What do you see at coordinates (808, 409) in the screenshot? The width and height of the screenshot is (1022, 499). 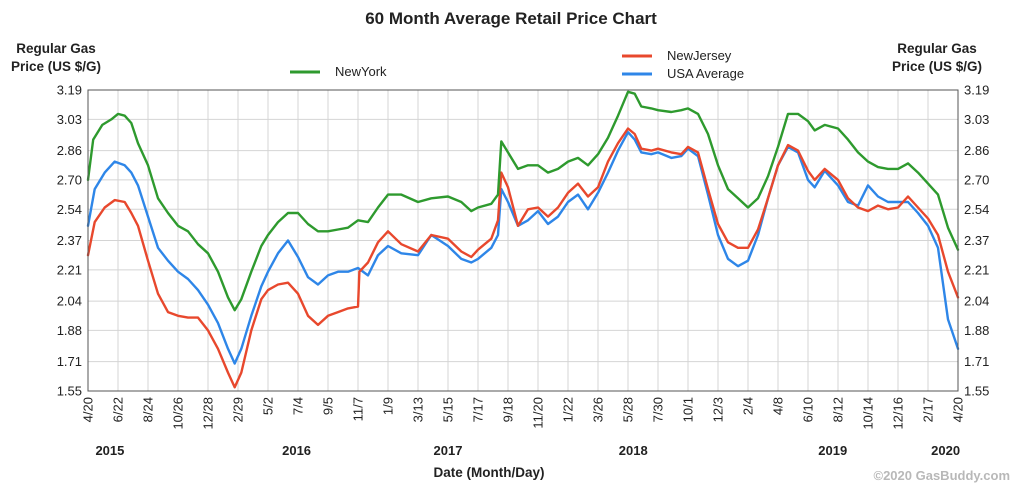 I see `x-tick-label: 6/10` at bounding box center [808, 409].